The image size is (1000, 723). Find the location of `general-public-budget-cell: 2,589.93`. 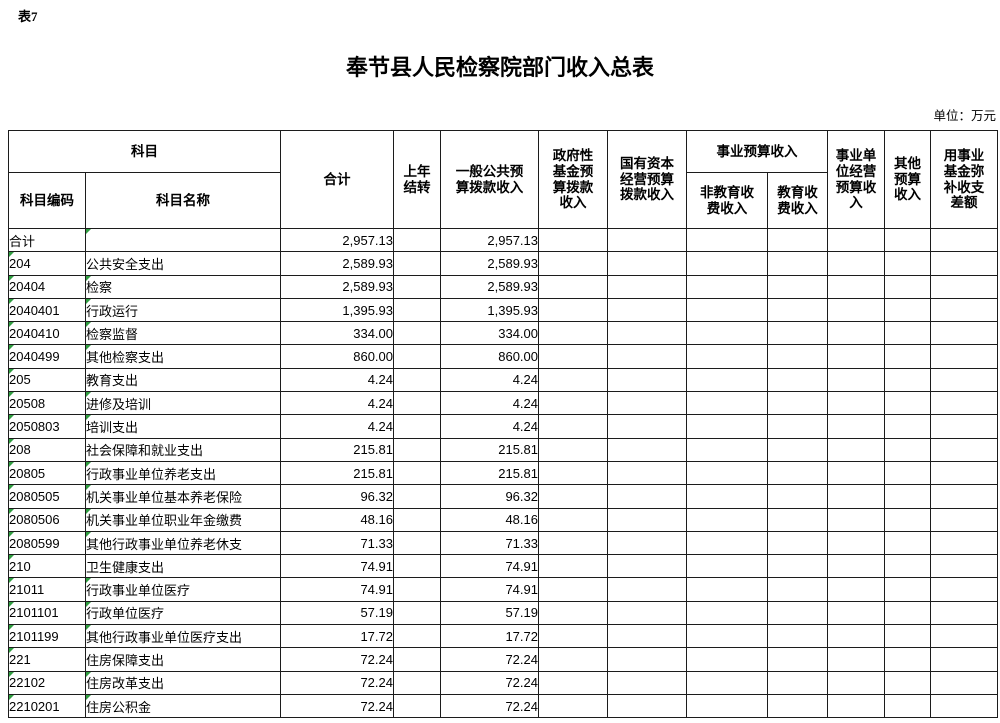

general-public-budget-cell: 2,589.93 is located at coordinates (489, 263).